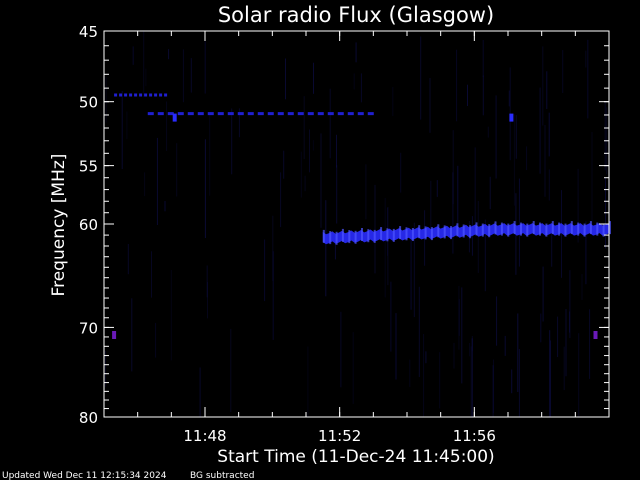 The width and height of the screenshot is (640, 480). What do you see at coordinates (474, 436) in the screenshot?
I see `x-tick-label: 11:56` at bounding box center [474, 436].